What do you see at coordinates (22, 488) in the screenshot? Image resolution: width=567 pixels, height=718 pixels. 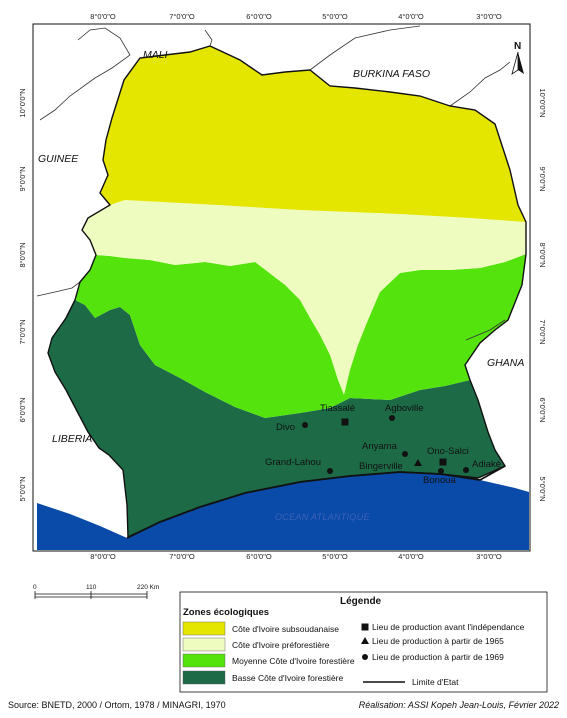 I see `left-tick-label: 5°0'0"N` at bounding box center [22, 488].